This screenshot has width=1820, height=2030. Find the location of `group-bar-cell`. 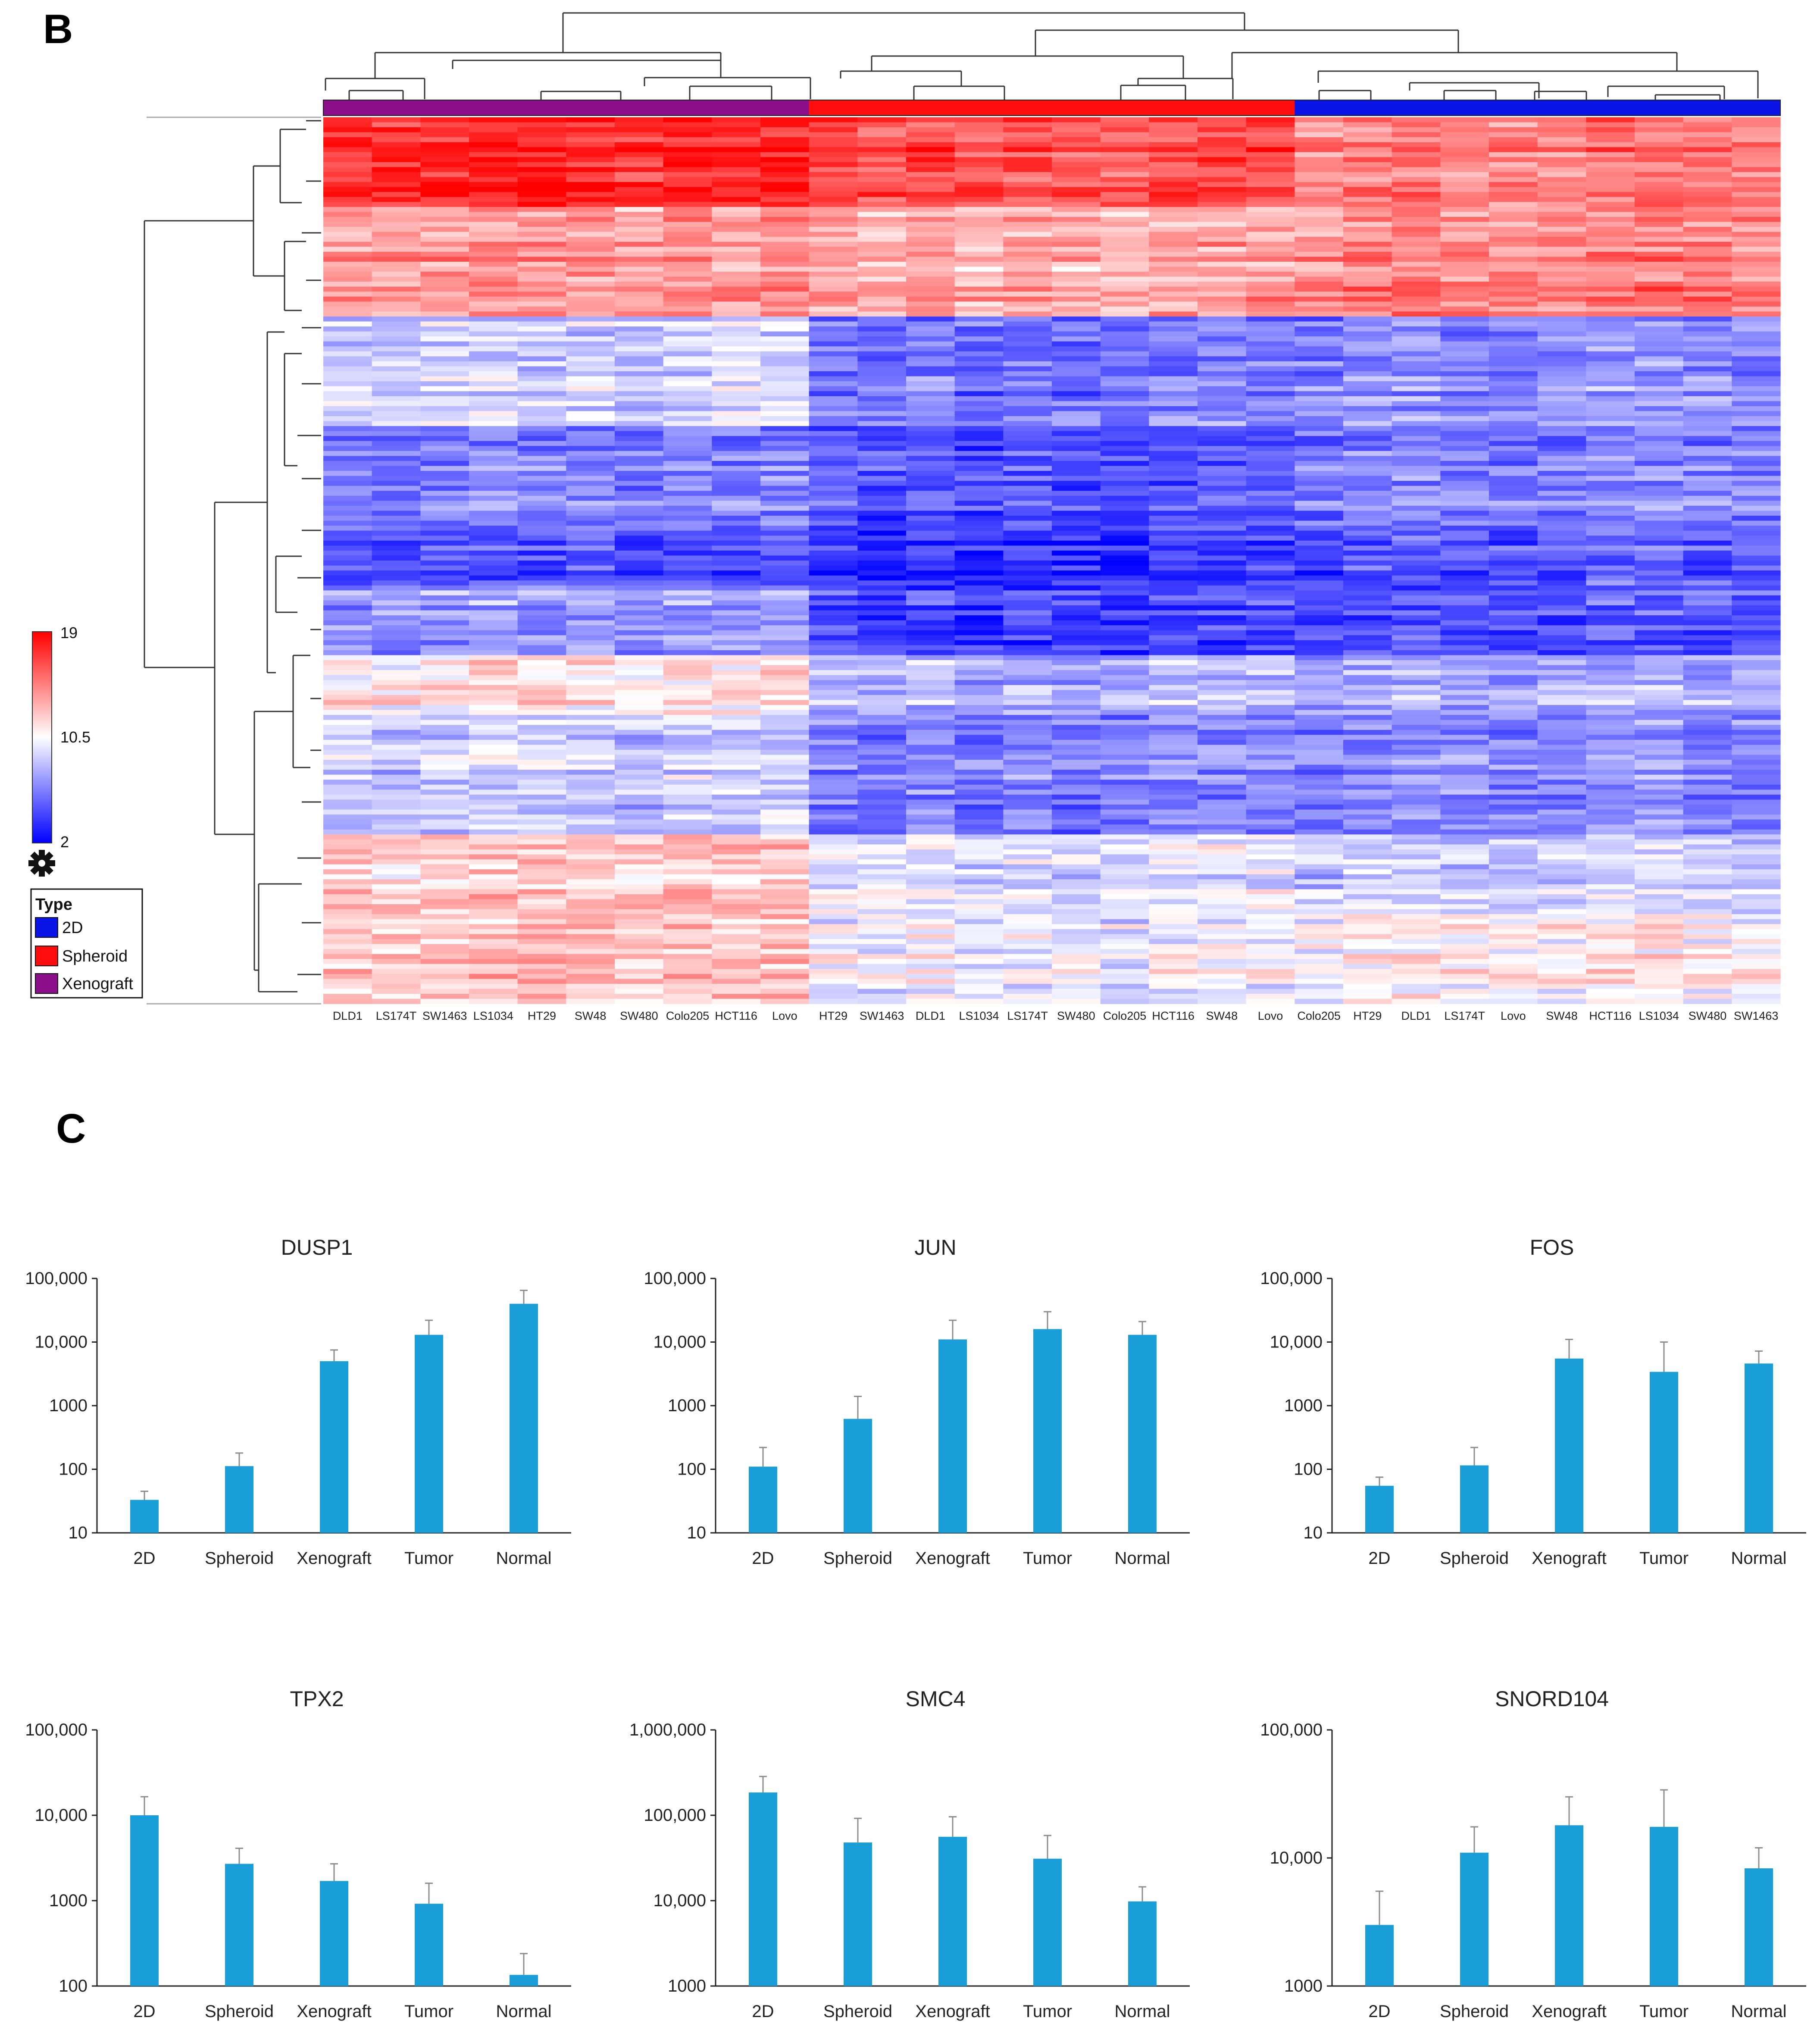

group-bar-cell is located at coordinates (1757, 108).